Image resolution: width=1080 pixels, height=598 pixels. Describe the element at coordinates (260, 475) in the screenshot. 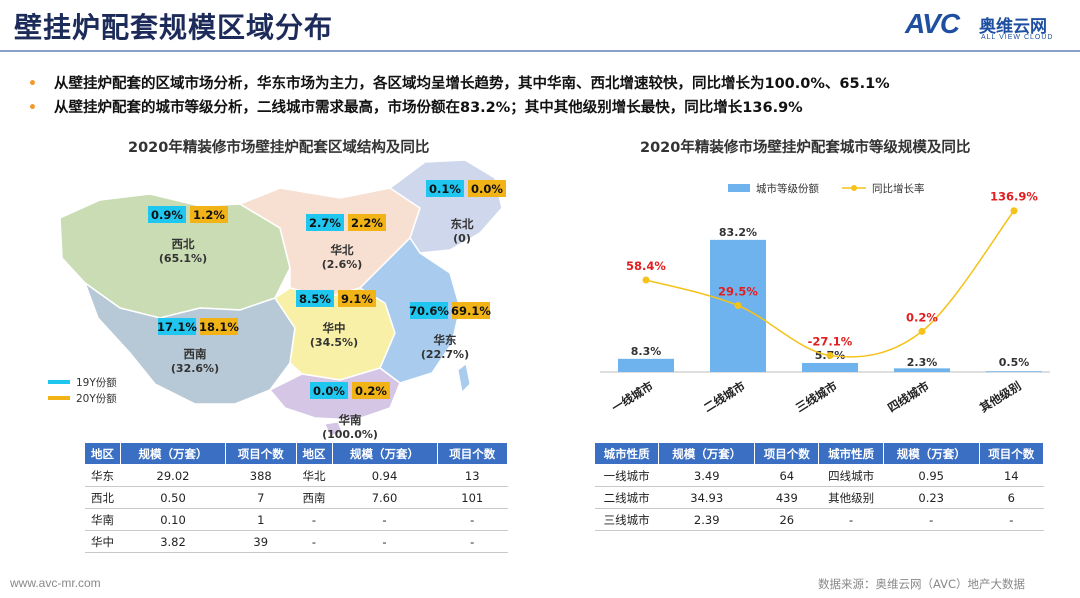

I see `table-cell: 388` at that location.